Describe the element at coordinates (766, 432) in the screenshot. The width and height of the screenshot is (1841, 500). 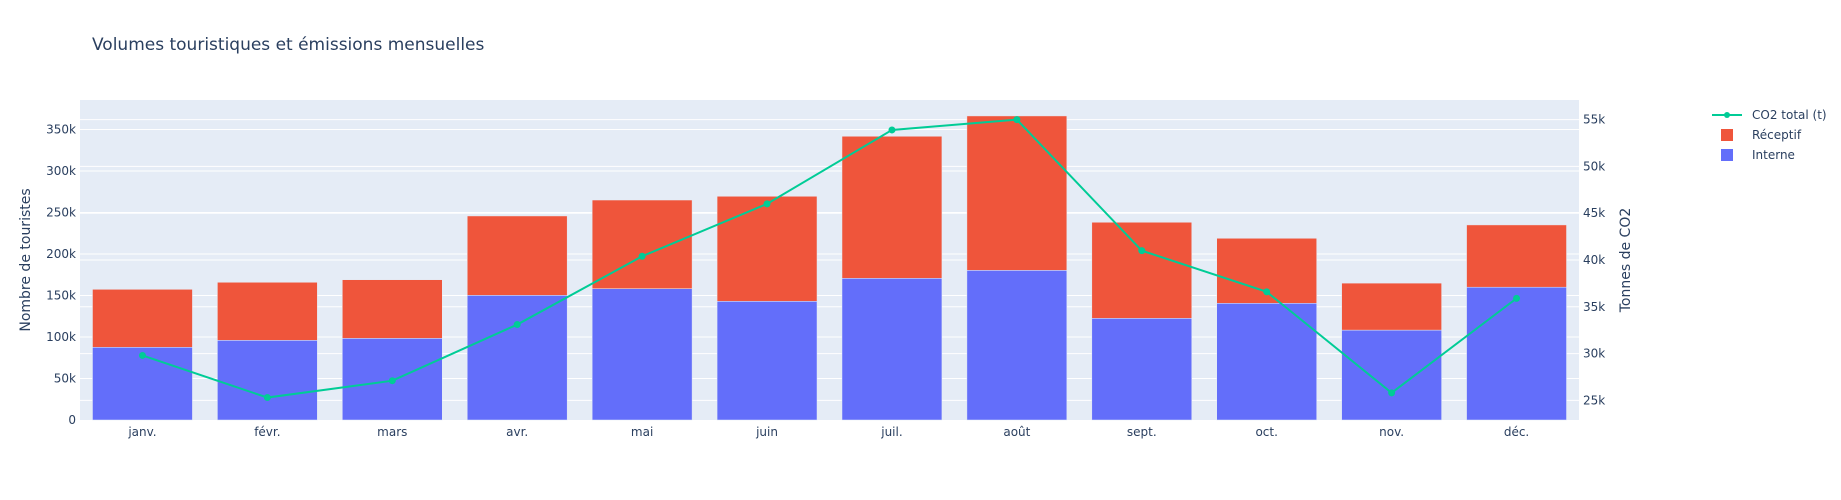
I see `x-tick-label: juin` at that location.